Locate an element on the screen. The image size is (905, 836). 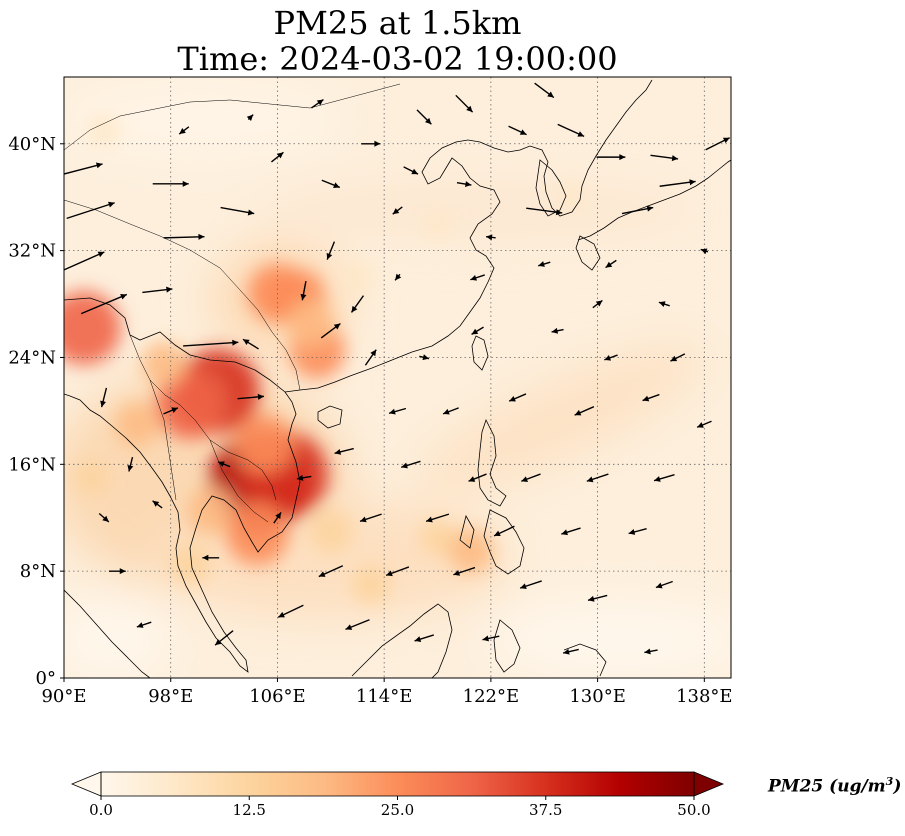
colorbar-tick-label: 37.5 is located at coordinates (545, 810).